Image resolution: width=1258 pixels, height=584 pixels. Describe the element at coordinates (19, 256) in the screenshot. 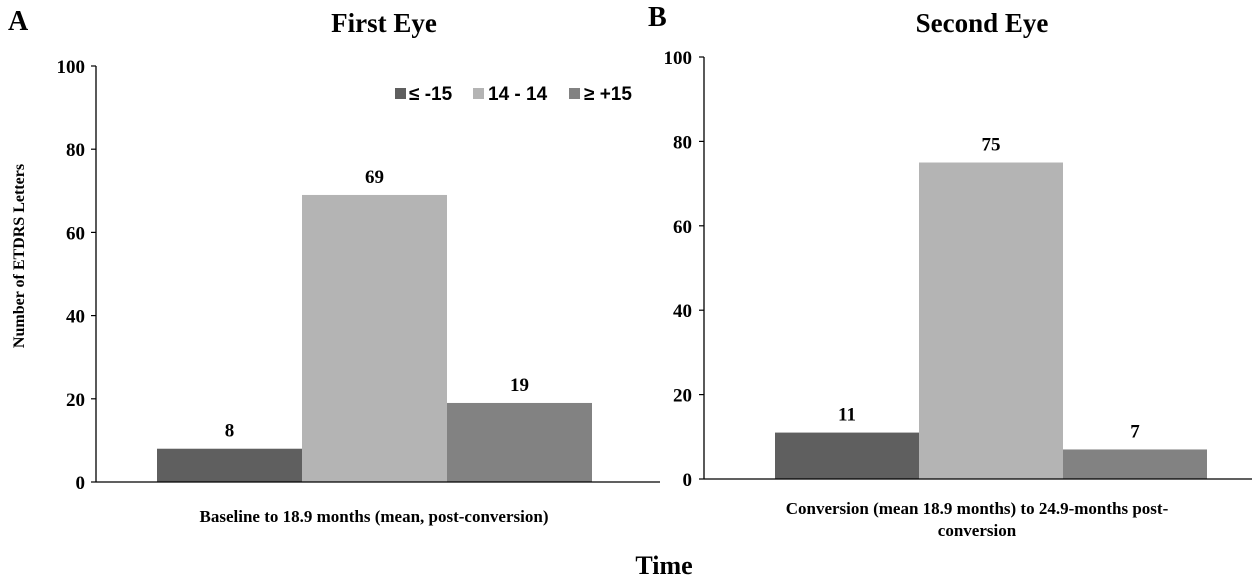

I see `y-axis-title: Number of ETDRS Letters` at that location.